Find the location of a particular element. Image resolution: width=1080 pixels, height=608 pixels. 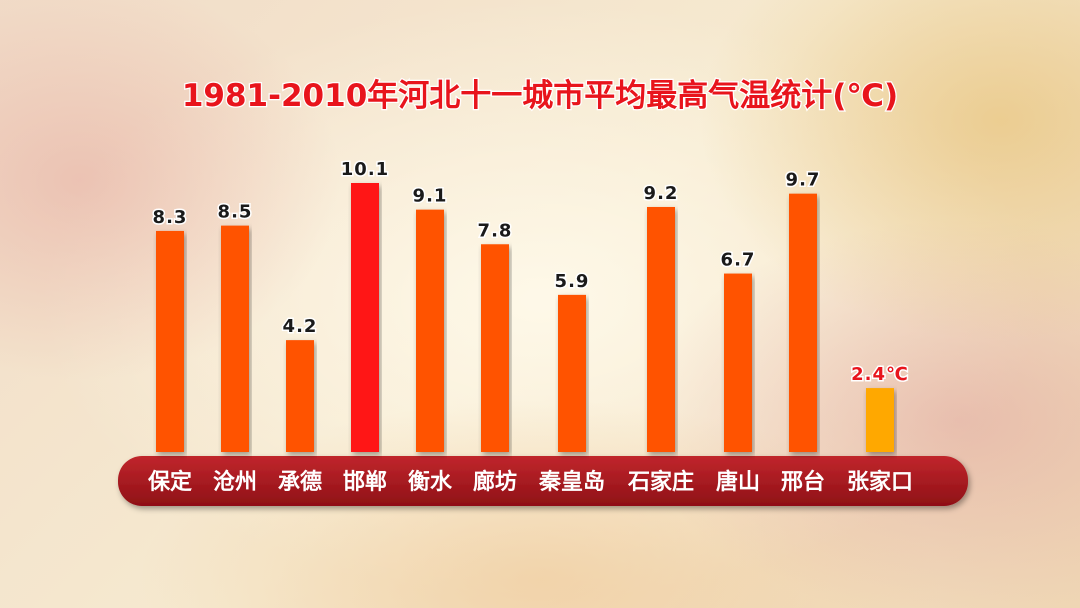

category-band is located at coordinates (543, 481).